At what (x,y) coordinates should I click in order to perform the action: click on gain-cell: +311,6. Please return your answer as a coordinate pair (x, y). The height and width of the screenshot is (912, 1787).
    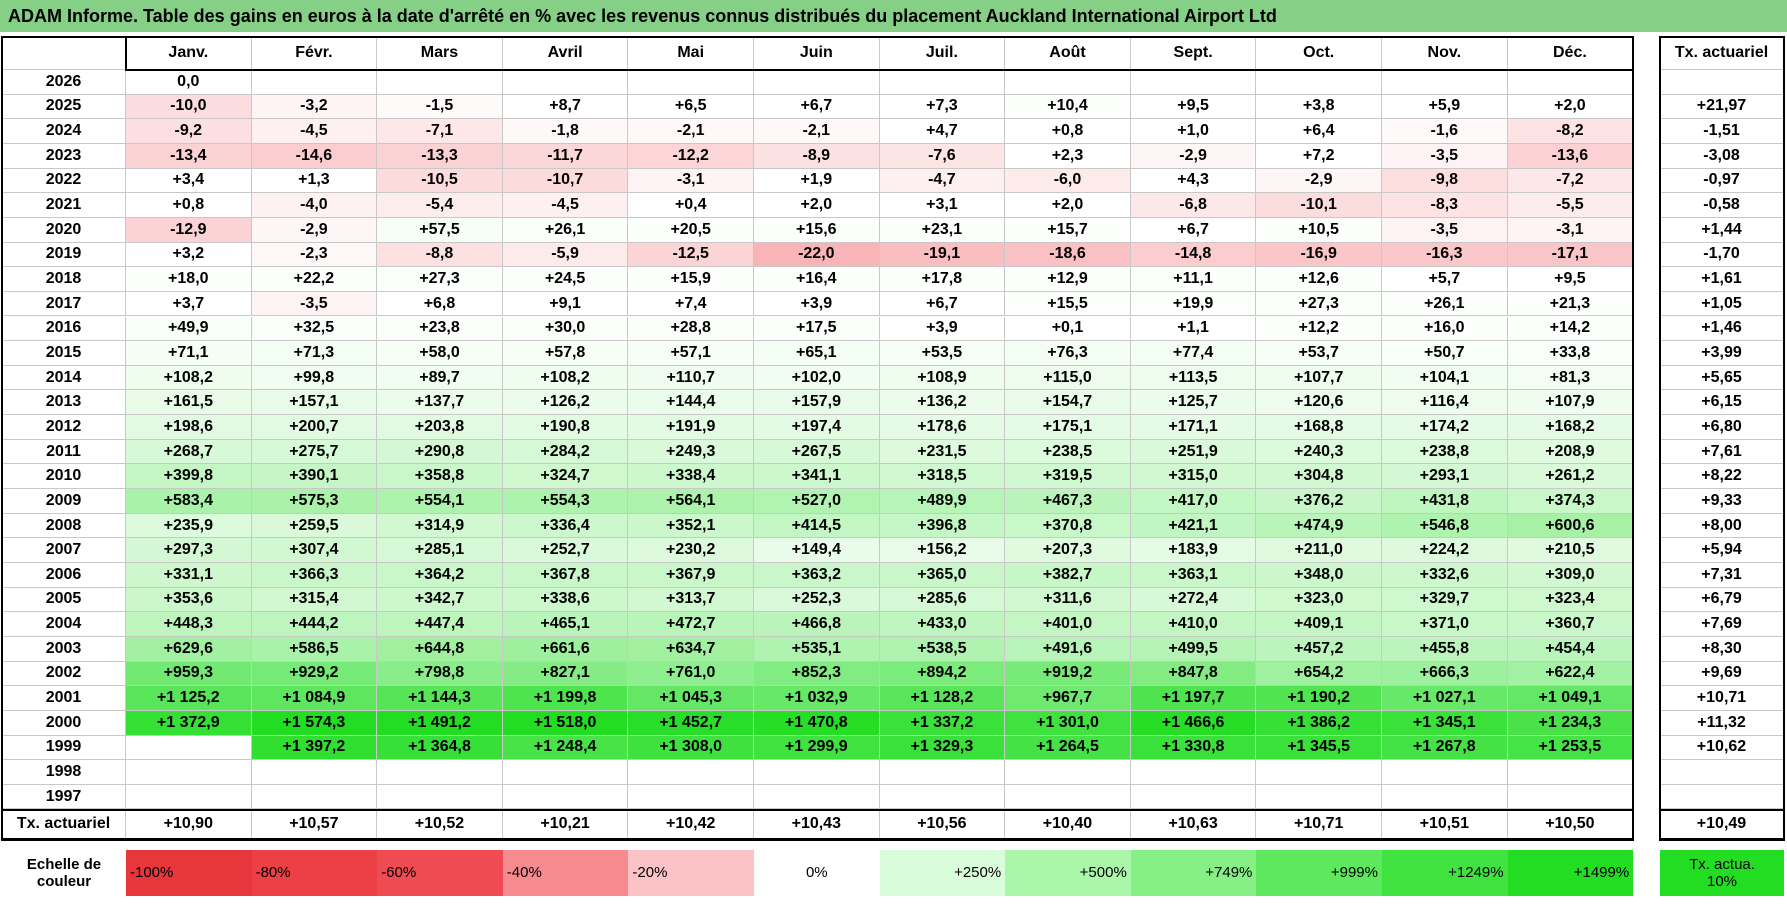
    Looking at the image, I should click on (1068, 600).